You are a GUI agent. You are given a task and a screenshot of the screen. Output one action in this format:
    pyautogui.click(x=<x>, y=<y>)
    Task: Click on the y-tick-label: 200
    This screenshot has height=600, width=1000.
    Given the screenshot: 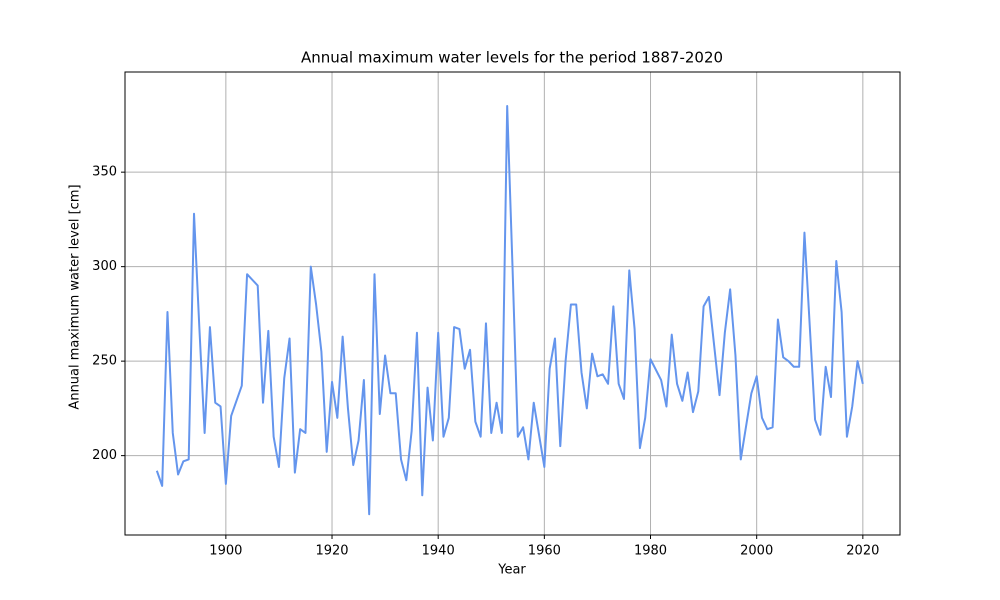 What is the action you would take?
    pyautogui.click(x=104, y=455)
    